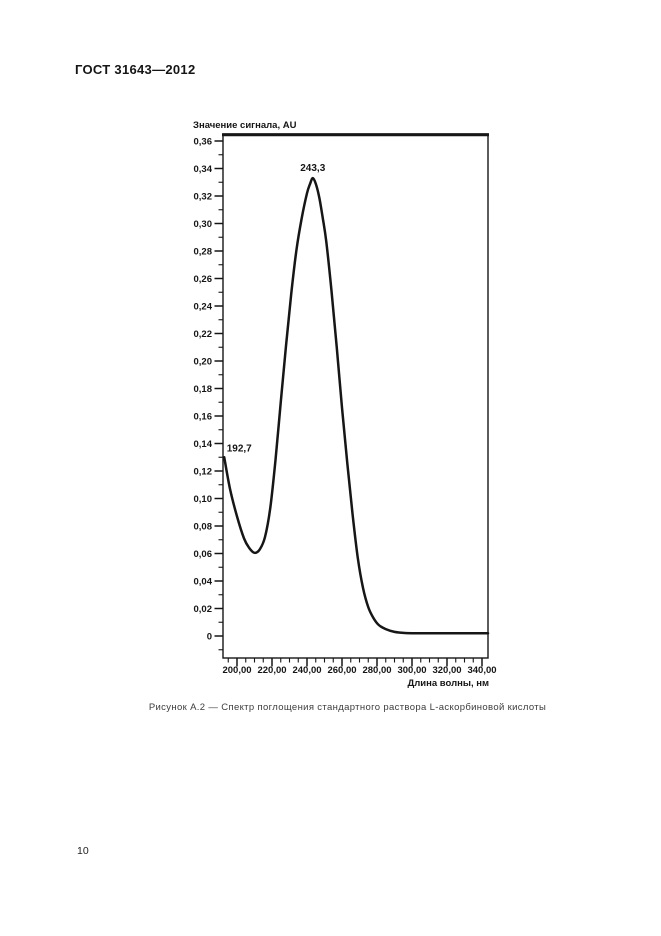 The image size is (661, 936). Describe the element at coordinates (203, 609) in the screenshot. I see `y-tick-label: 0,02` at that location.